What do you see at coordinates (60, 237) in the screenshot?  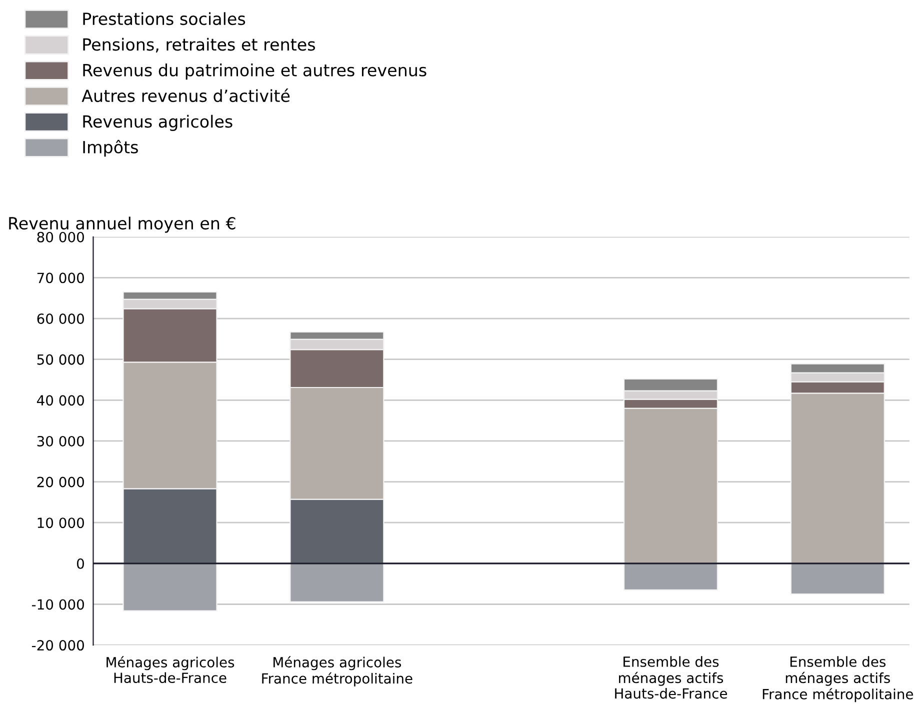 I see `y-tick-label: 80 000` at bounding box center [60, 237].